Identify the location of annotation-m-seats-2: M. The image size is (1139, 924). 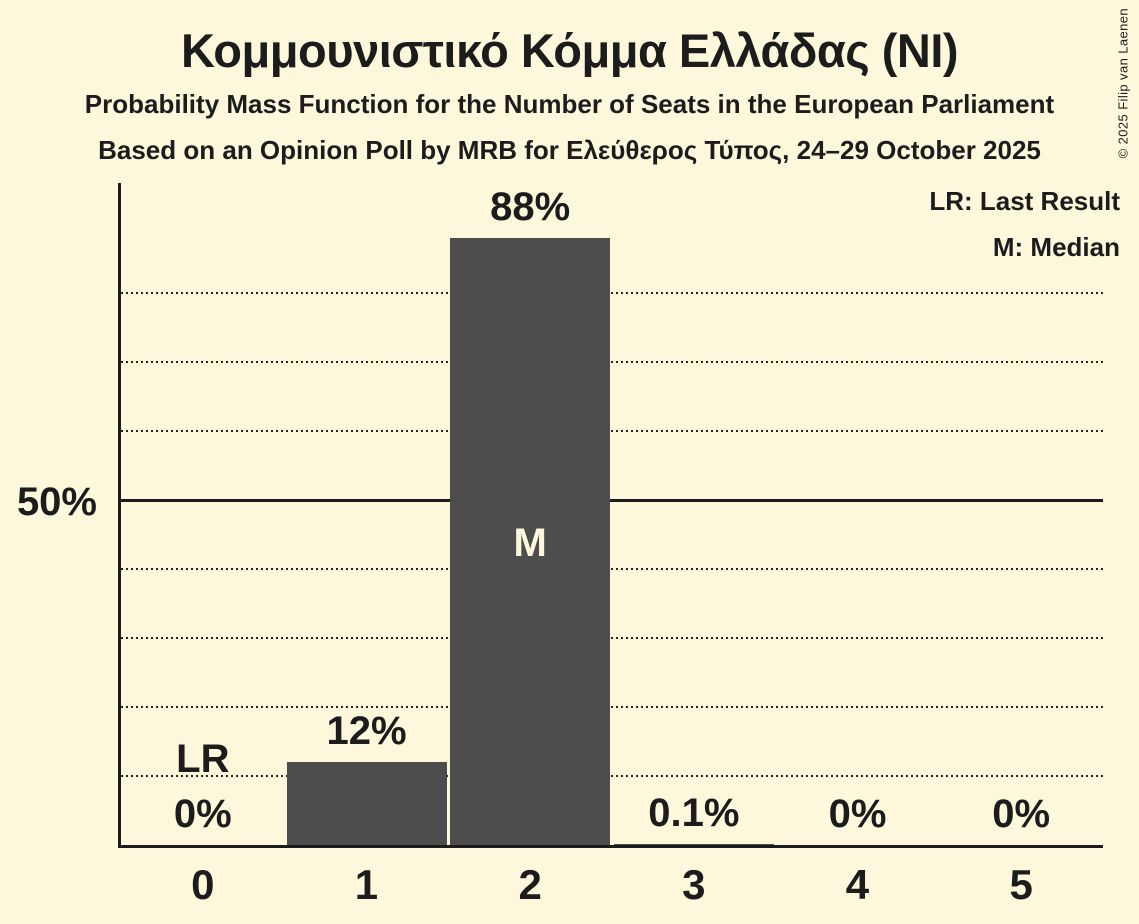
(530, 542).